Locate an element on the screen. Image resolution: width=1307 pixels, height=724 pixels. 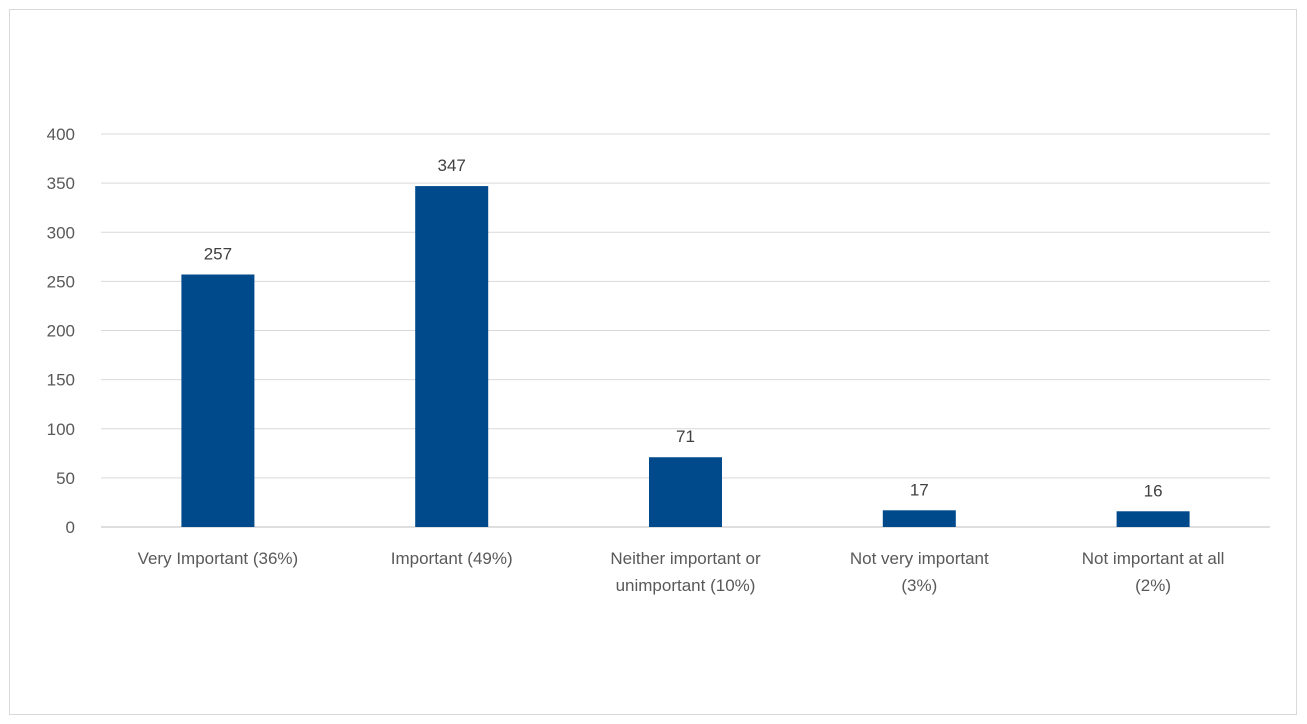
x-category-label: Very Important (36%) is located at coordinates (218, 558).